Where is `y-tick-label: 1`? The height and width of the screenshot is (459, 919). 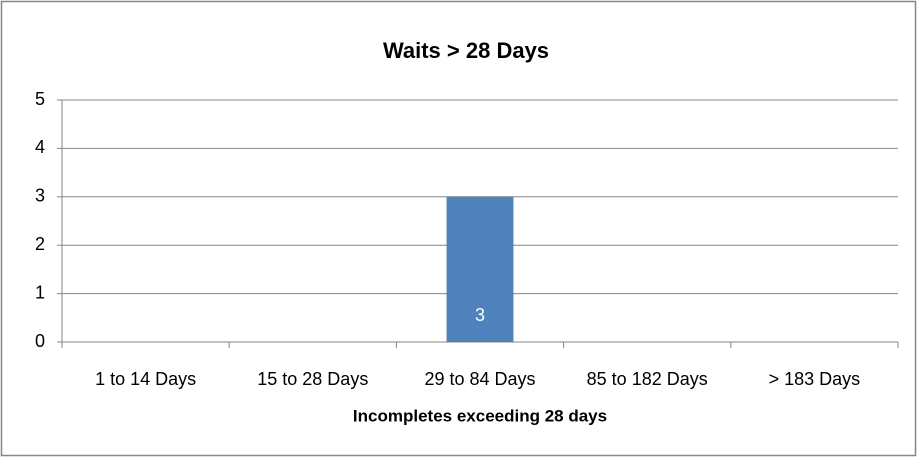 y-tick-label: 1 is located at coordinates (40, 292).